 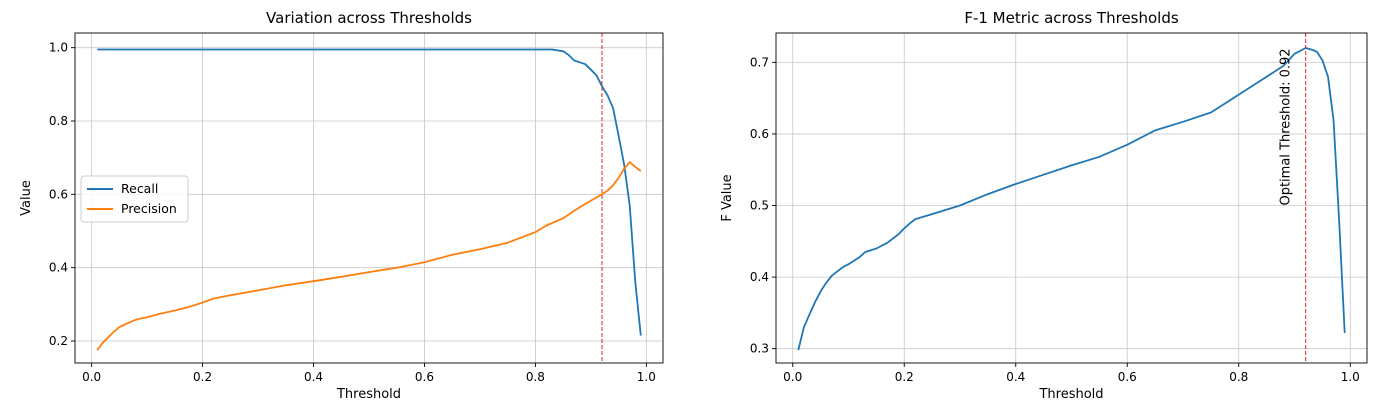 What do you see at coordinates (134, 199) in the screenshot?
I see `legend-box` at bounding box center [134, 199].